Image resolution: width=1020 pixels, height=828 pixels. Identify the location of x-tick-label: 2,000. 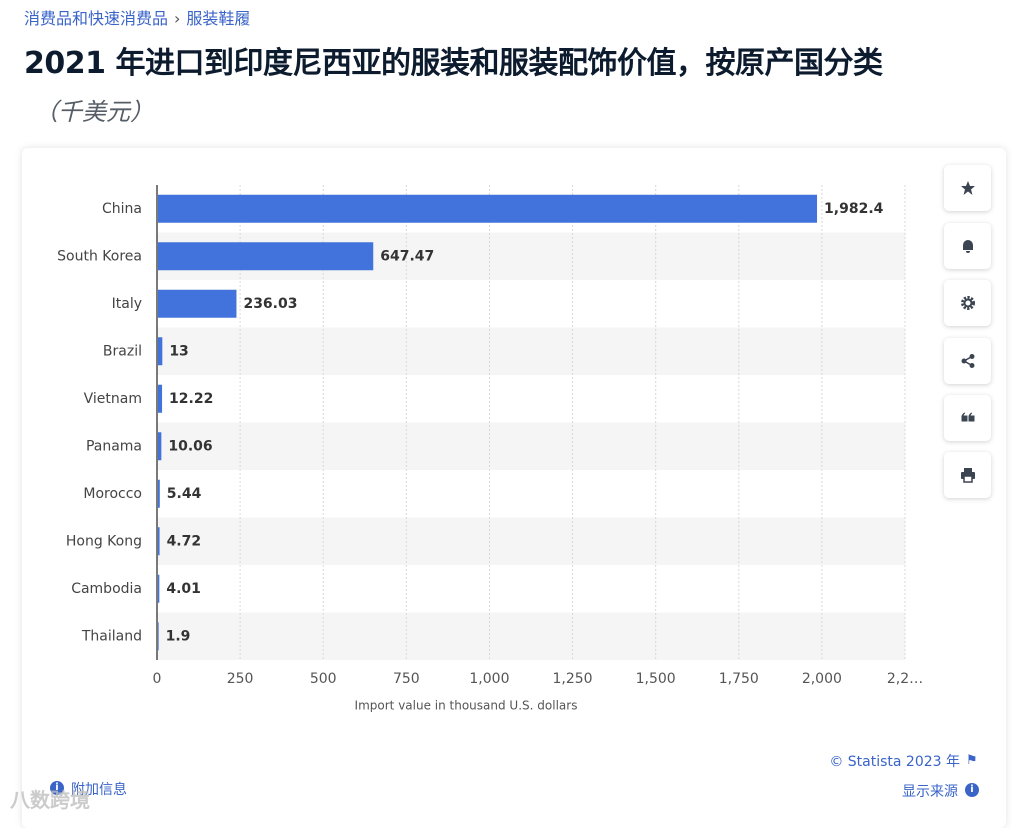
(822, 679).